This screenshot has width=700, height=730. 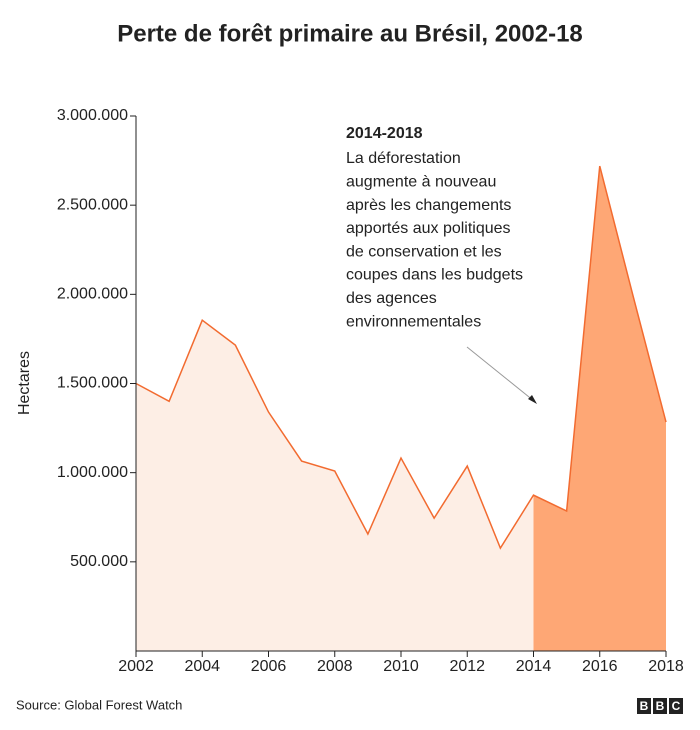 I want to click on x-tick-label: 2014, so click(x=534, y=666).